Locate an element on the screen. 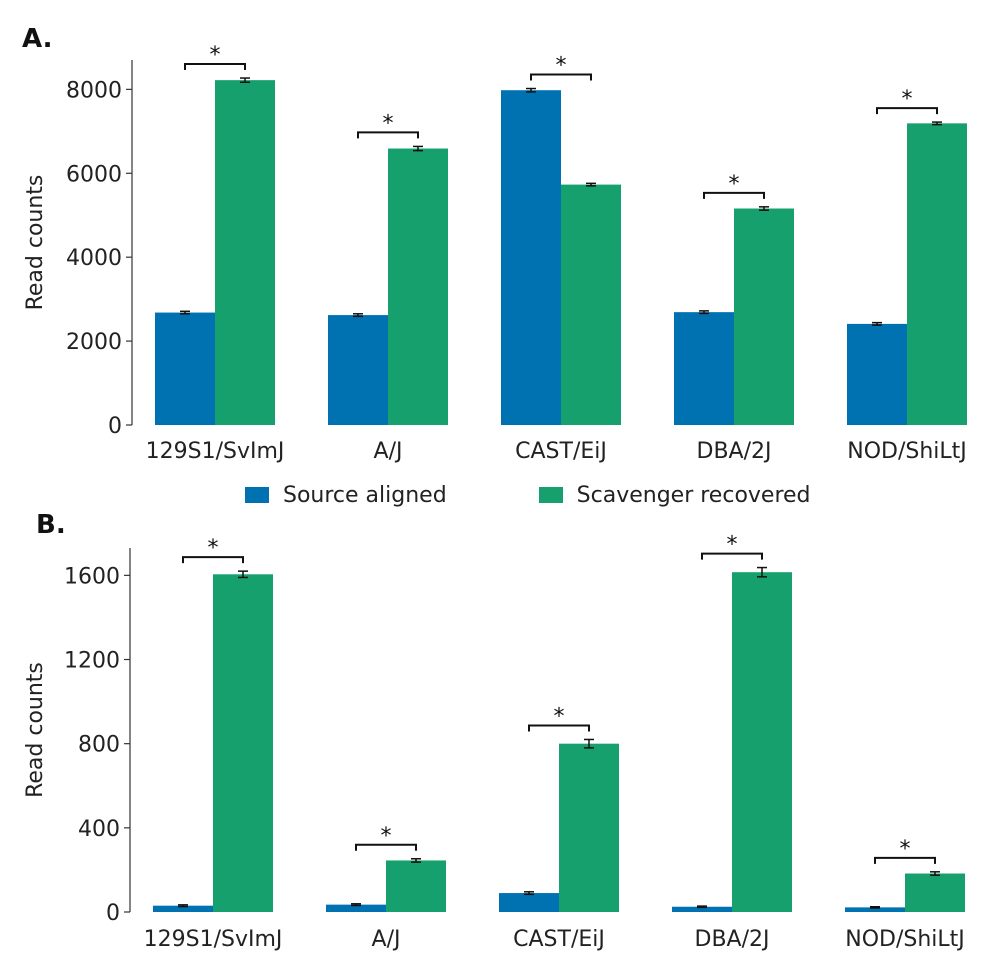  panel-b-label: B. is located at coordinates (51, 525).